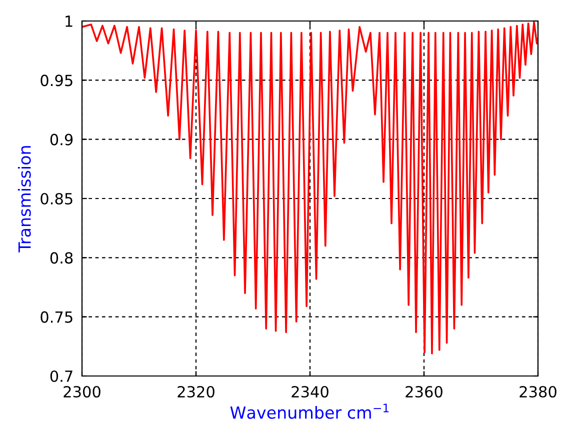 This screenshot has height=428, width=563. What do you see at coordinates (61, 376) in the screenshot?
I see `y-tick-label: 0.7` at bounding box center [61, 376].